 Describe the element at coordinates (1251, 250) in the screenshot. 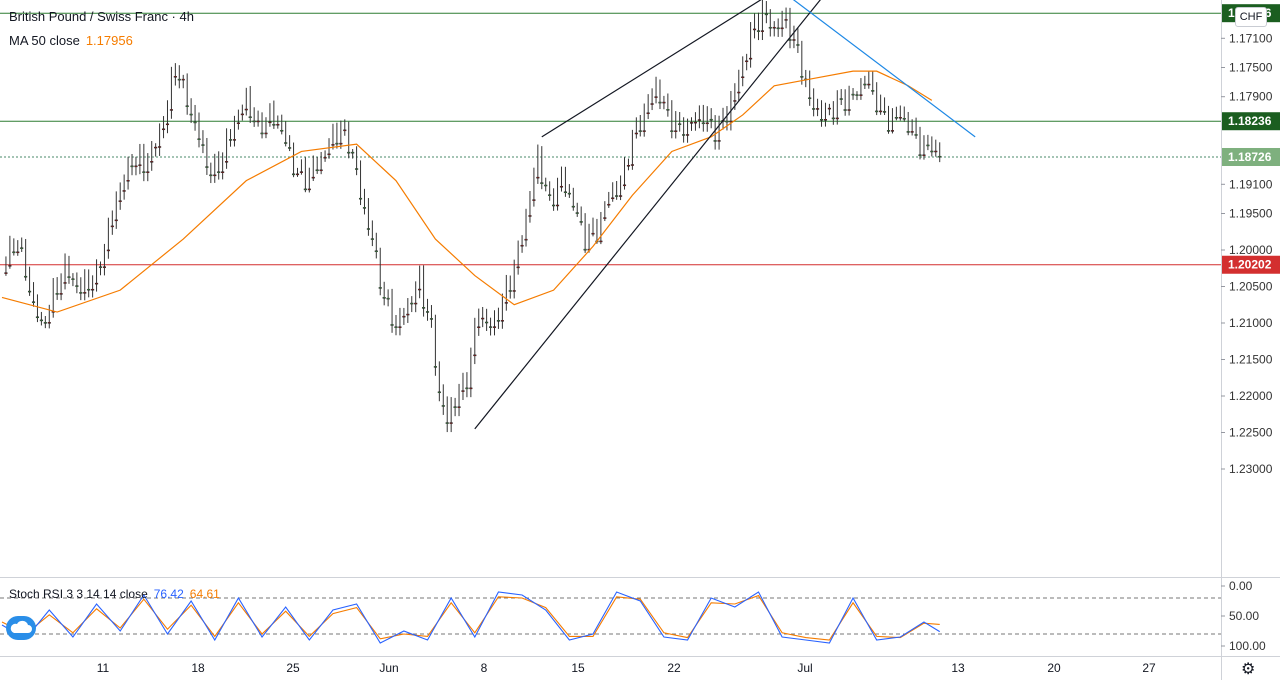

I see `y-tick-label: 1.20000` at that location.